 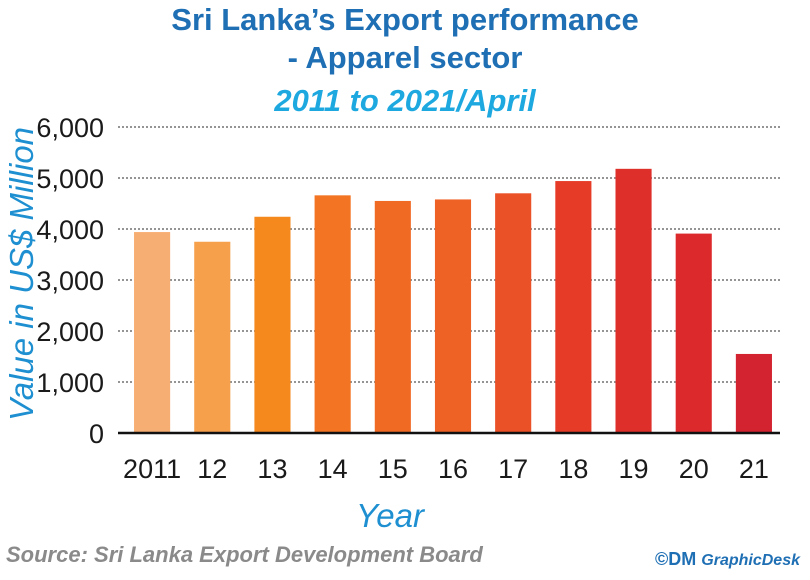 What do you see at coordinates (694, 469) in the screenshot?
I see `x-tick-label: 20` at bounding box center [694, 469].